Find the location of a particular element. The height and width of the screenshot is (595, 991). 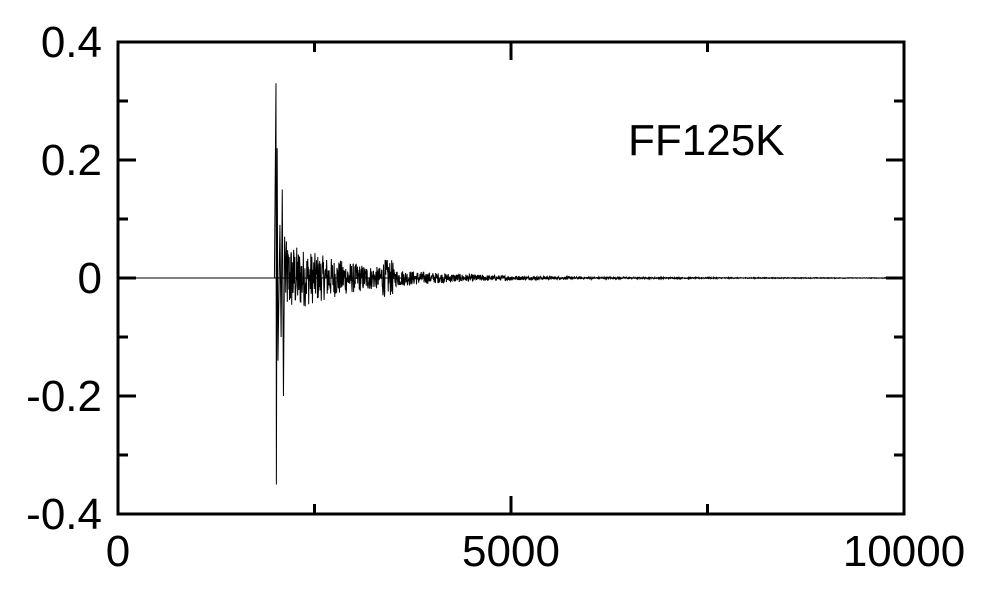

x-tick-label: 5000 is located at coordinates (511, 551).